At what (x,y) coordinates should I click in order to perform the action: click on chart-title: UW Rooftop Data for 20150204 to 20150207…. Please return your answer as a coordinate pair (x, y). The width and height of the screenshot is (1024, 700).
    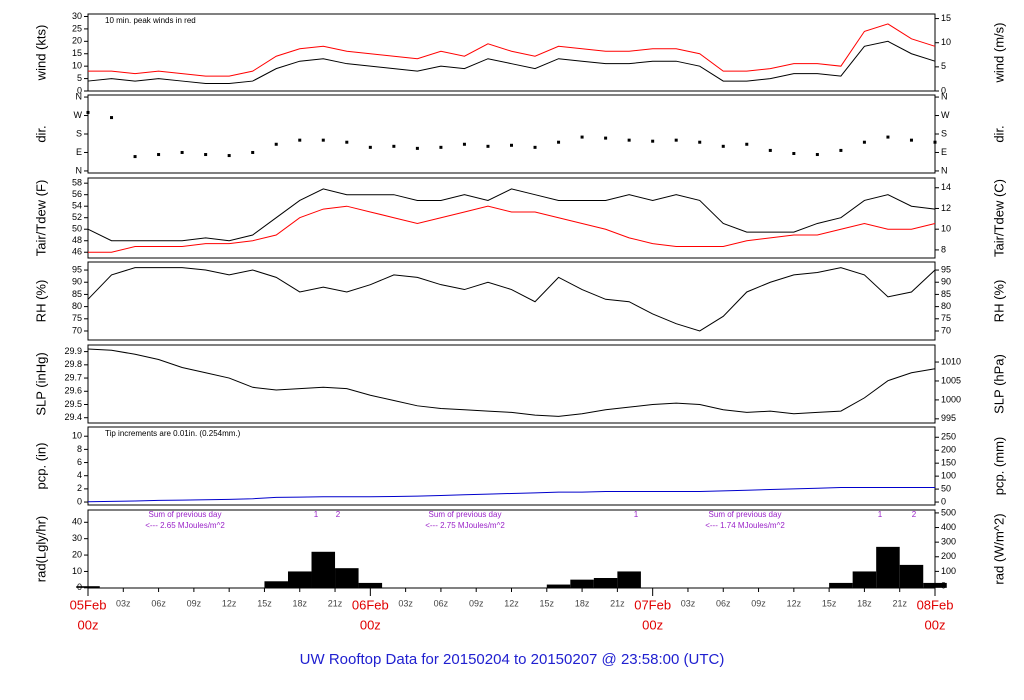
    Looking at the image, I should click on (512, 659).